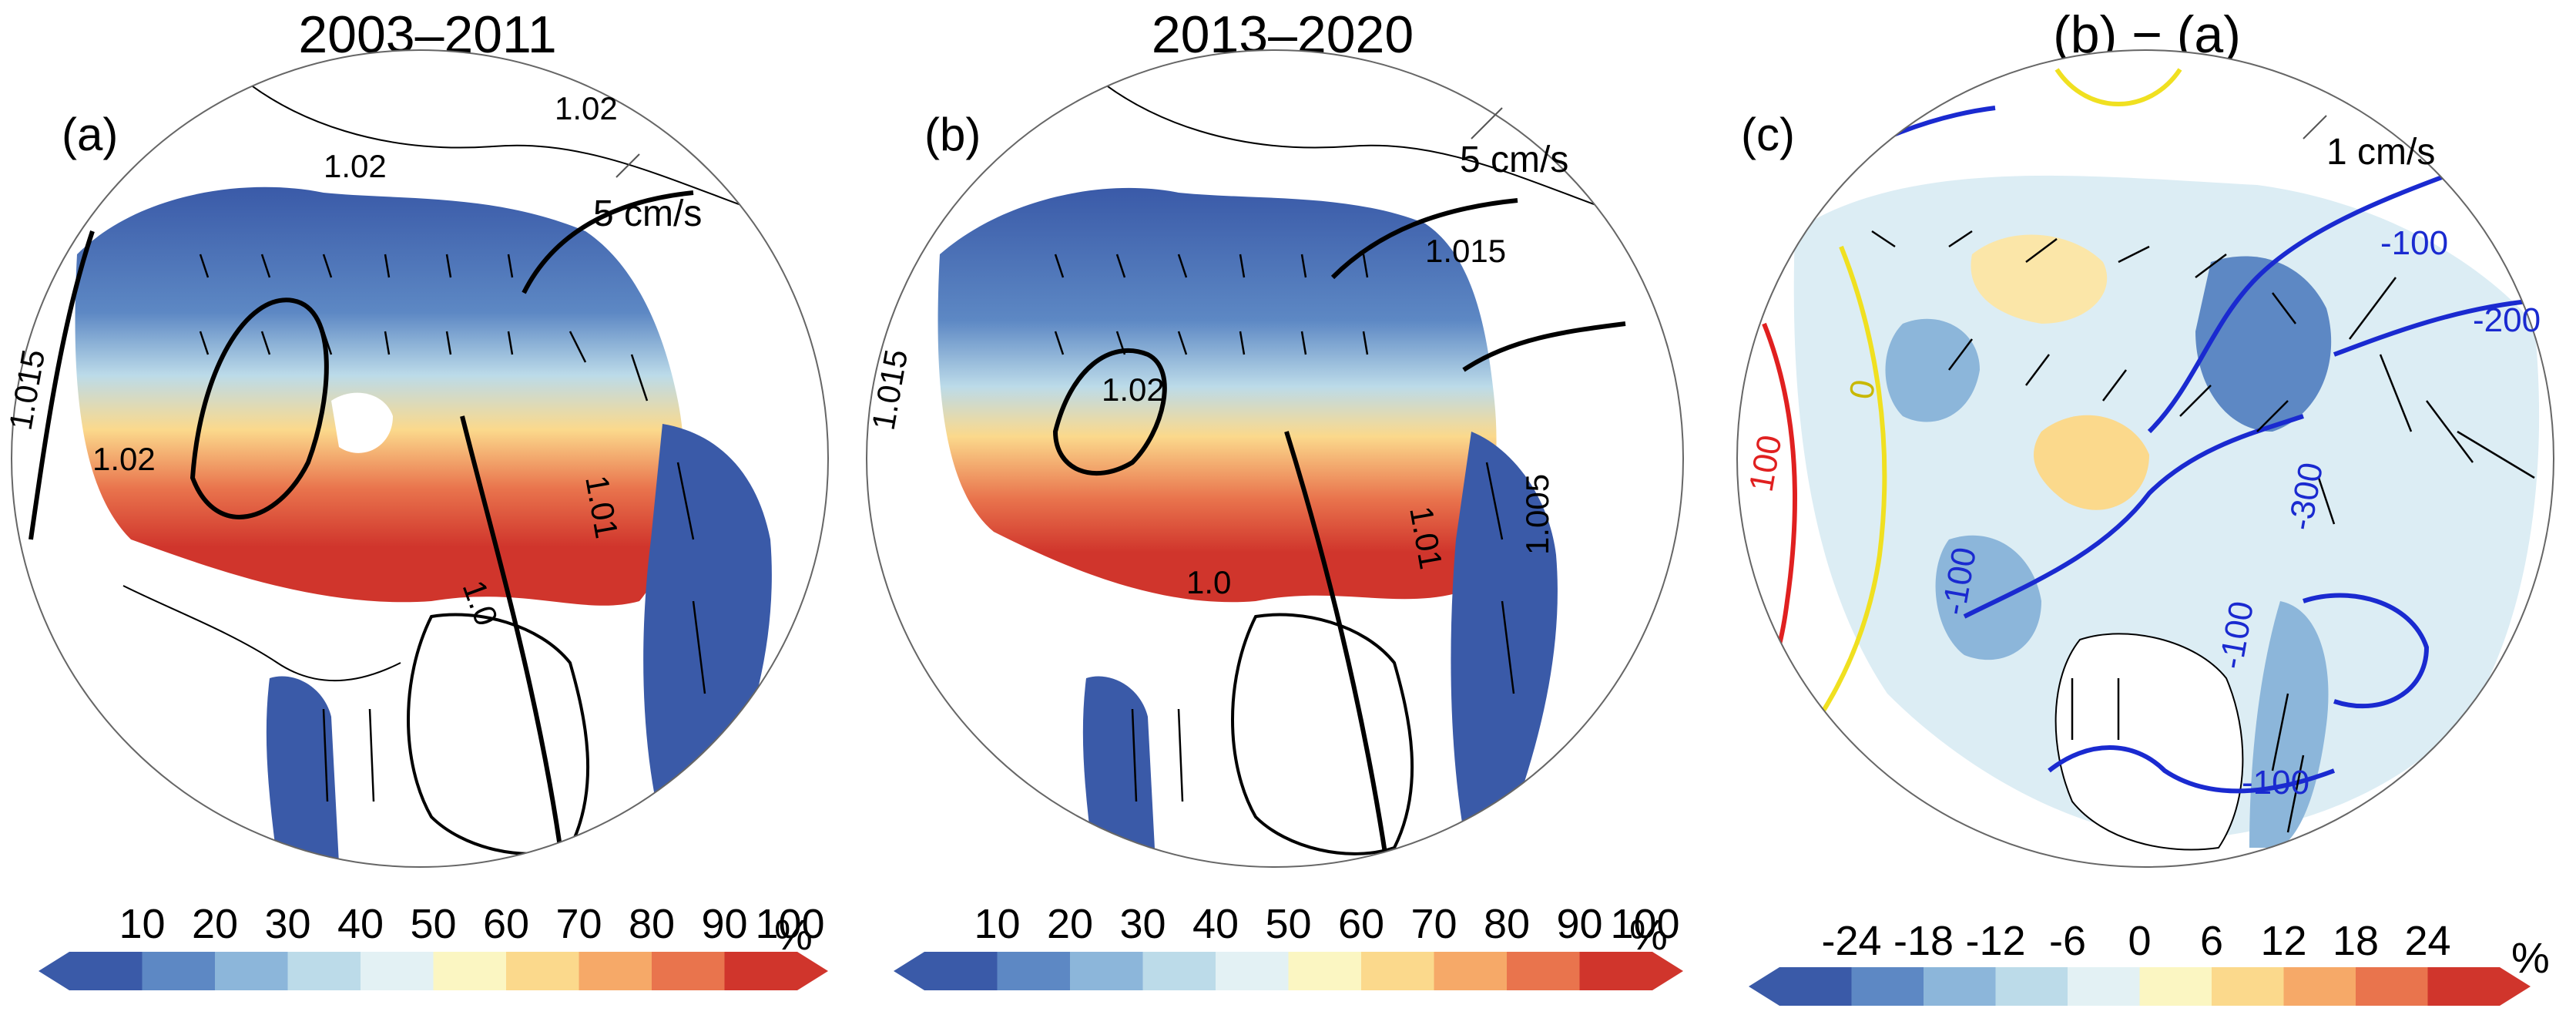 The height and width of the screenshot is (1025, 2576). I want to click on white-patch, so click(362, 422).